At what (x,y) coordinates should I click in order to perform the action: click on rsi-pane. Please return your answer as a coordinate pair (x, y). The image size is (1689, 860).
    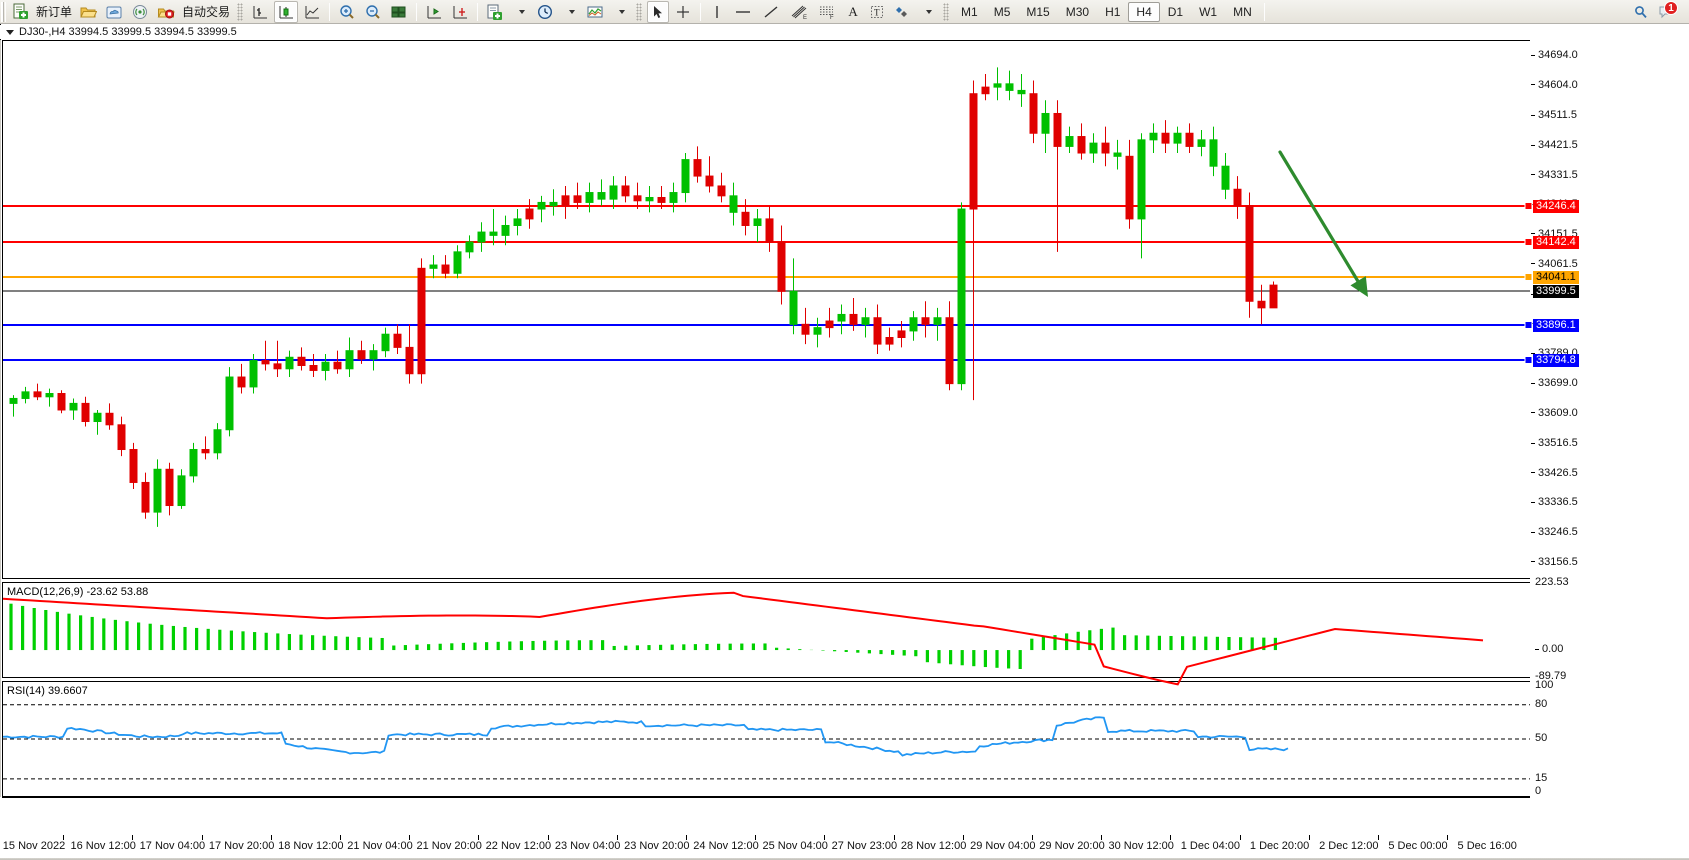
    Looking at the image, I should click on (766, 739).